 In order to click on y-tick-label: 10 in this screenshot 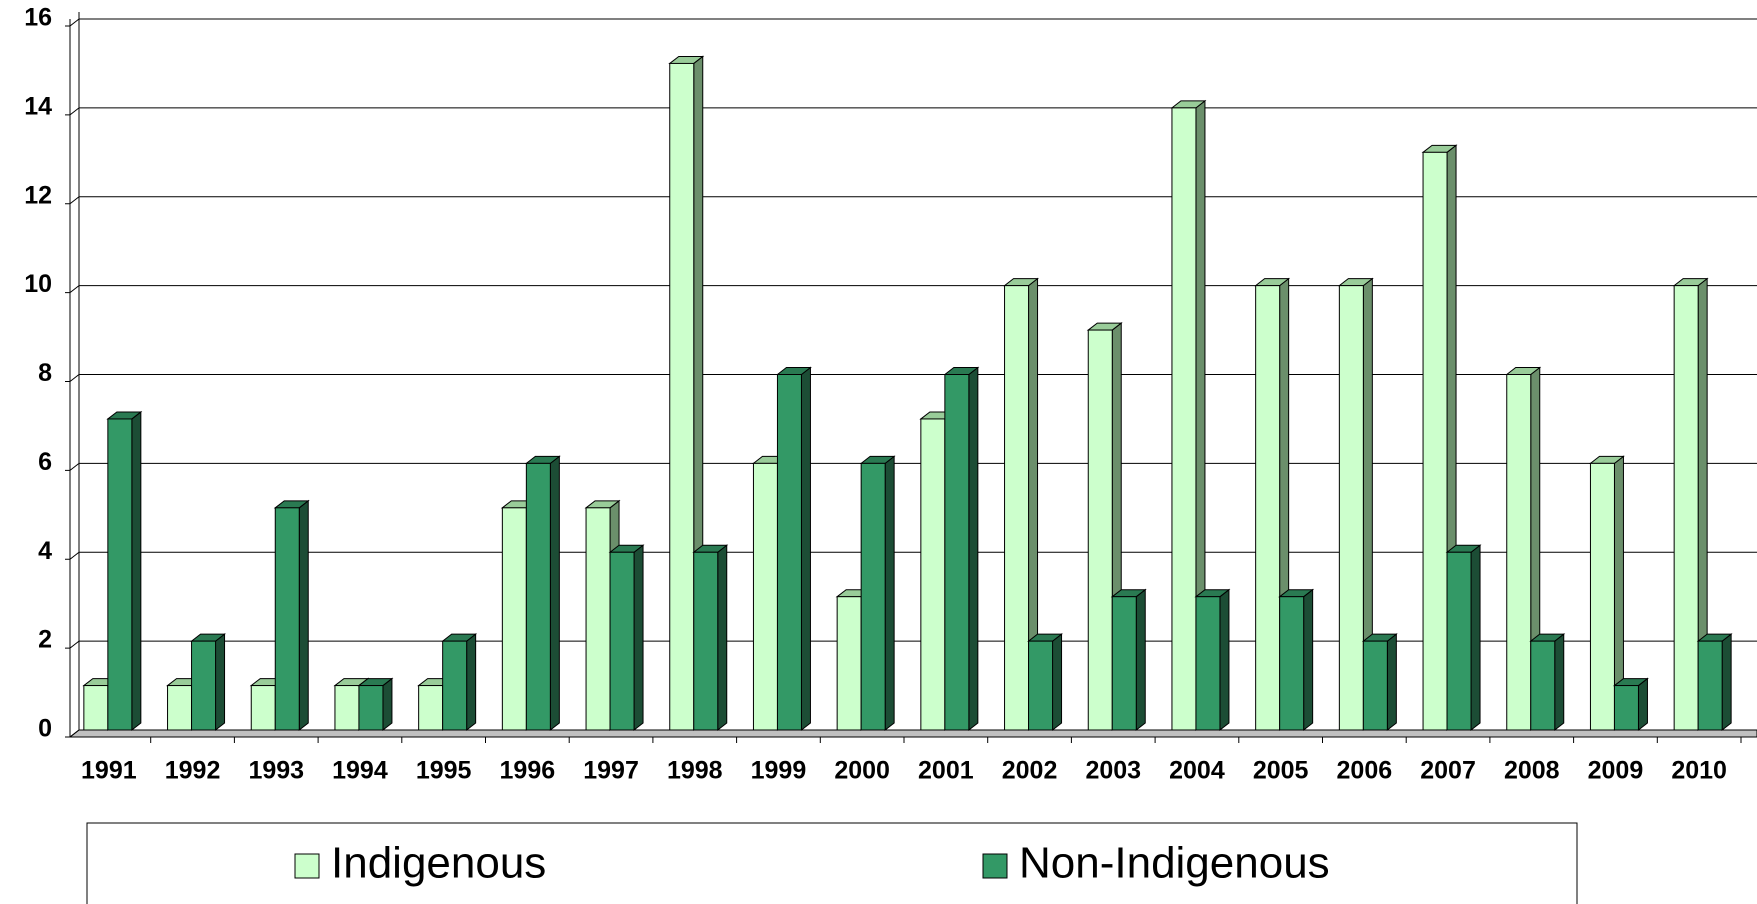, I will do `click(38, 284)`.